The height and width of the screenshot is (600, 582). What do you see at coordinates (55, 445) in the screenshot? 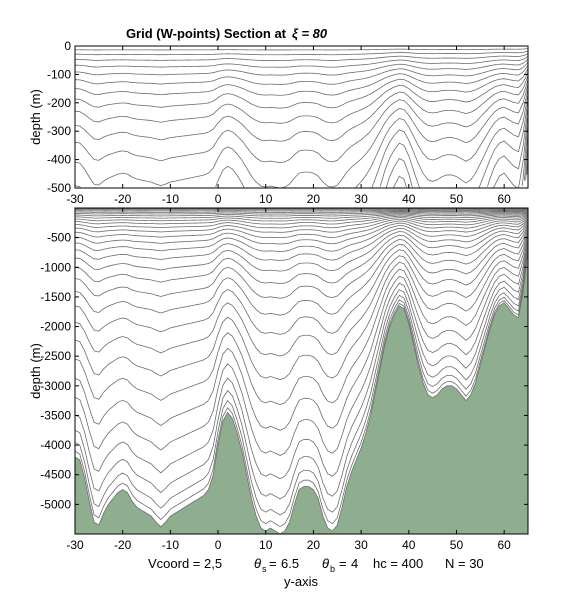
I see `y-tick-label: -4000` at bounding box center [55, 445].